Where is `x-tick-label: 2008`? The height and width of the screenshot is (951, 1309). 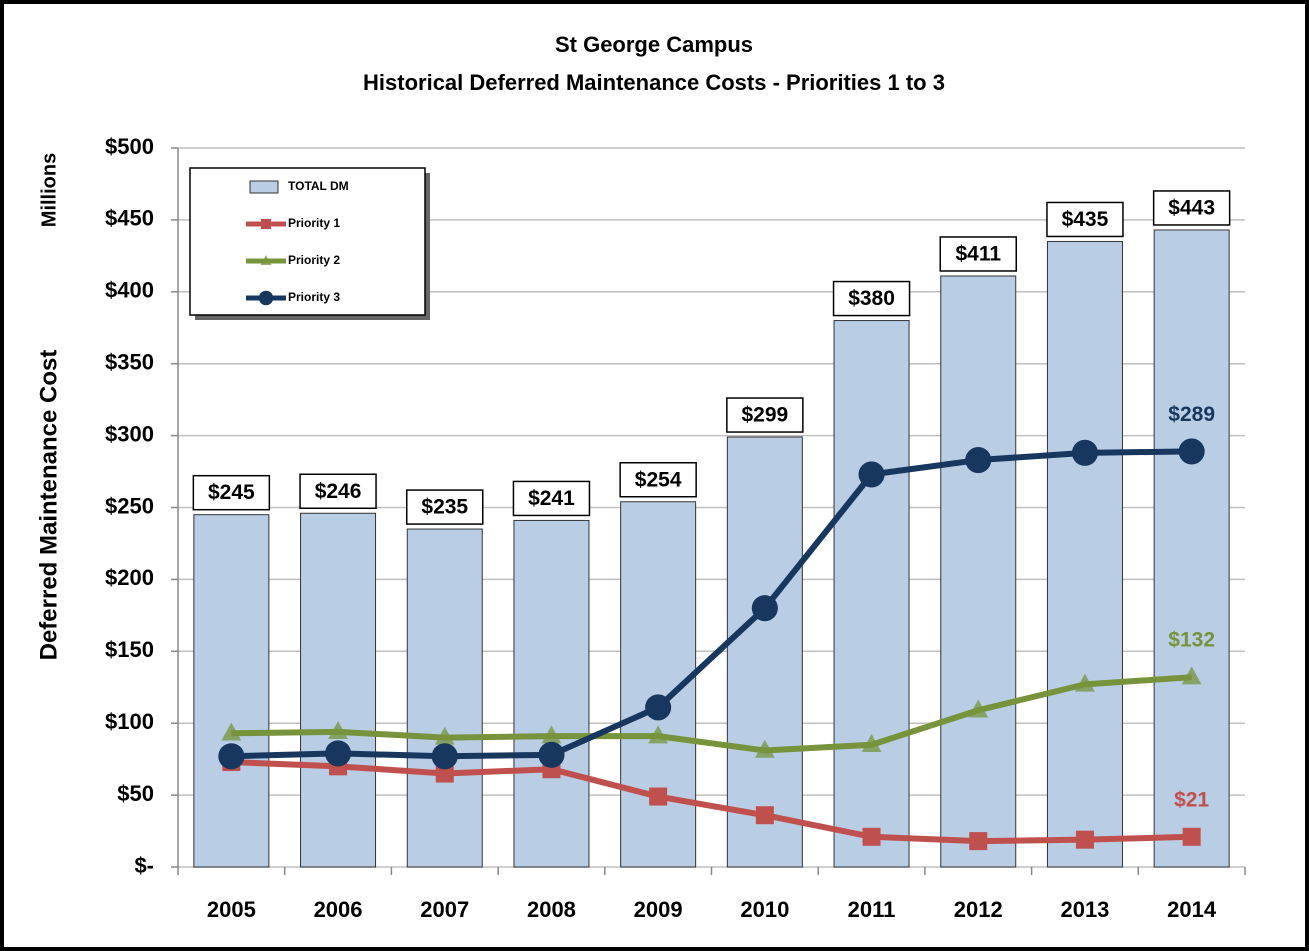
x-tick-label: 2008 is located at coordinates (551, 909).